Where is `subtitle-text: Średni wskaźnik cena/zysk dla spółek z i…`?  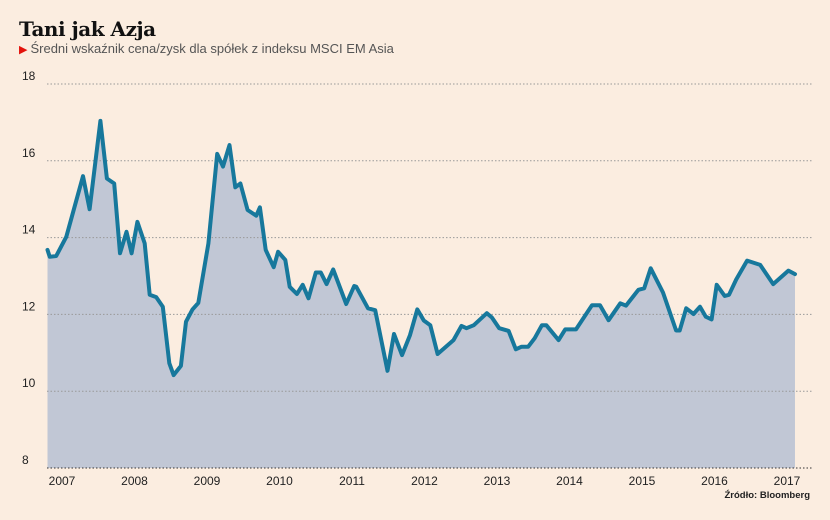 subtitle-text: Średni wskaźnik cena/zysk dla spółek z i… is located at coordinates (212, 48).